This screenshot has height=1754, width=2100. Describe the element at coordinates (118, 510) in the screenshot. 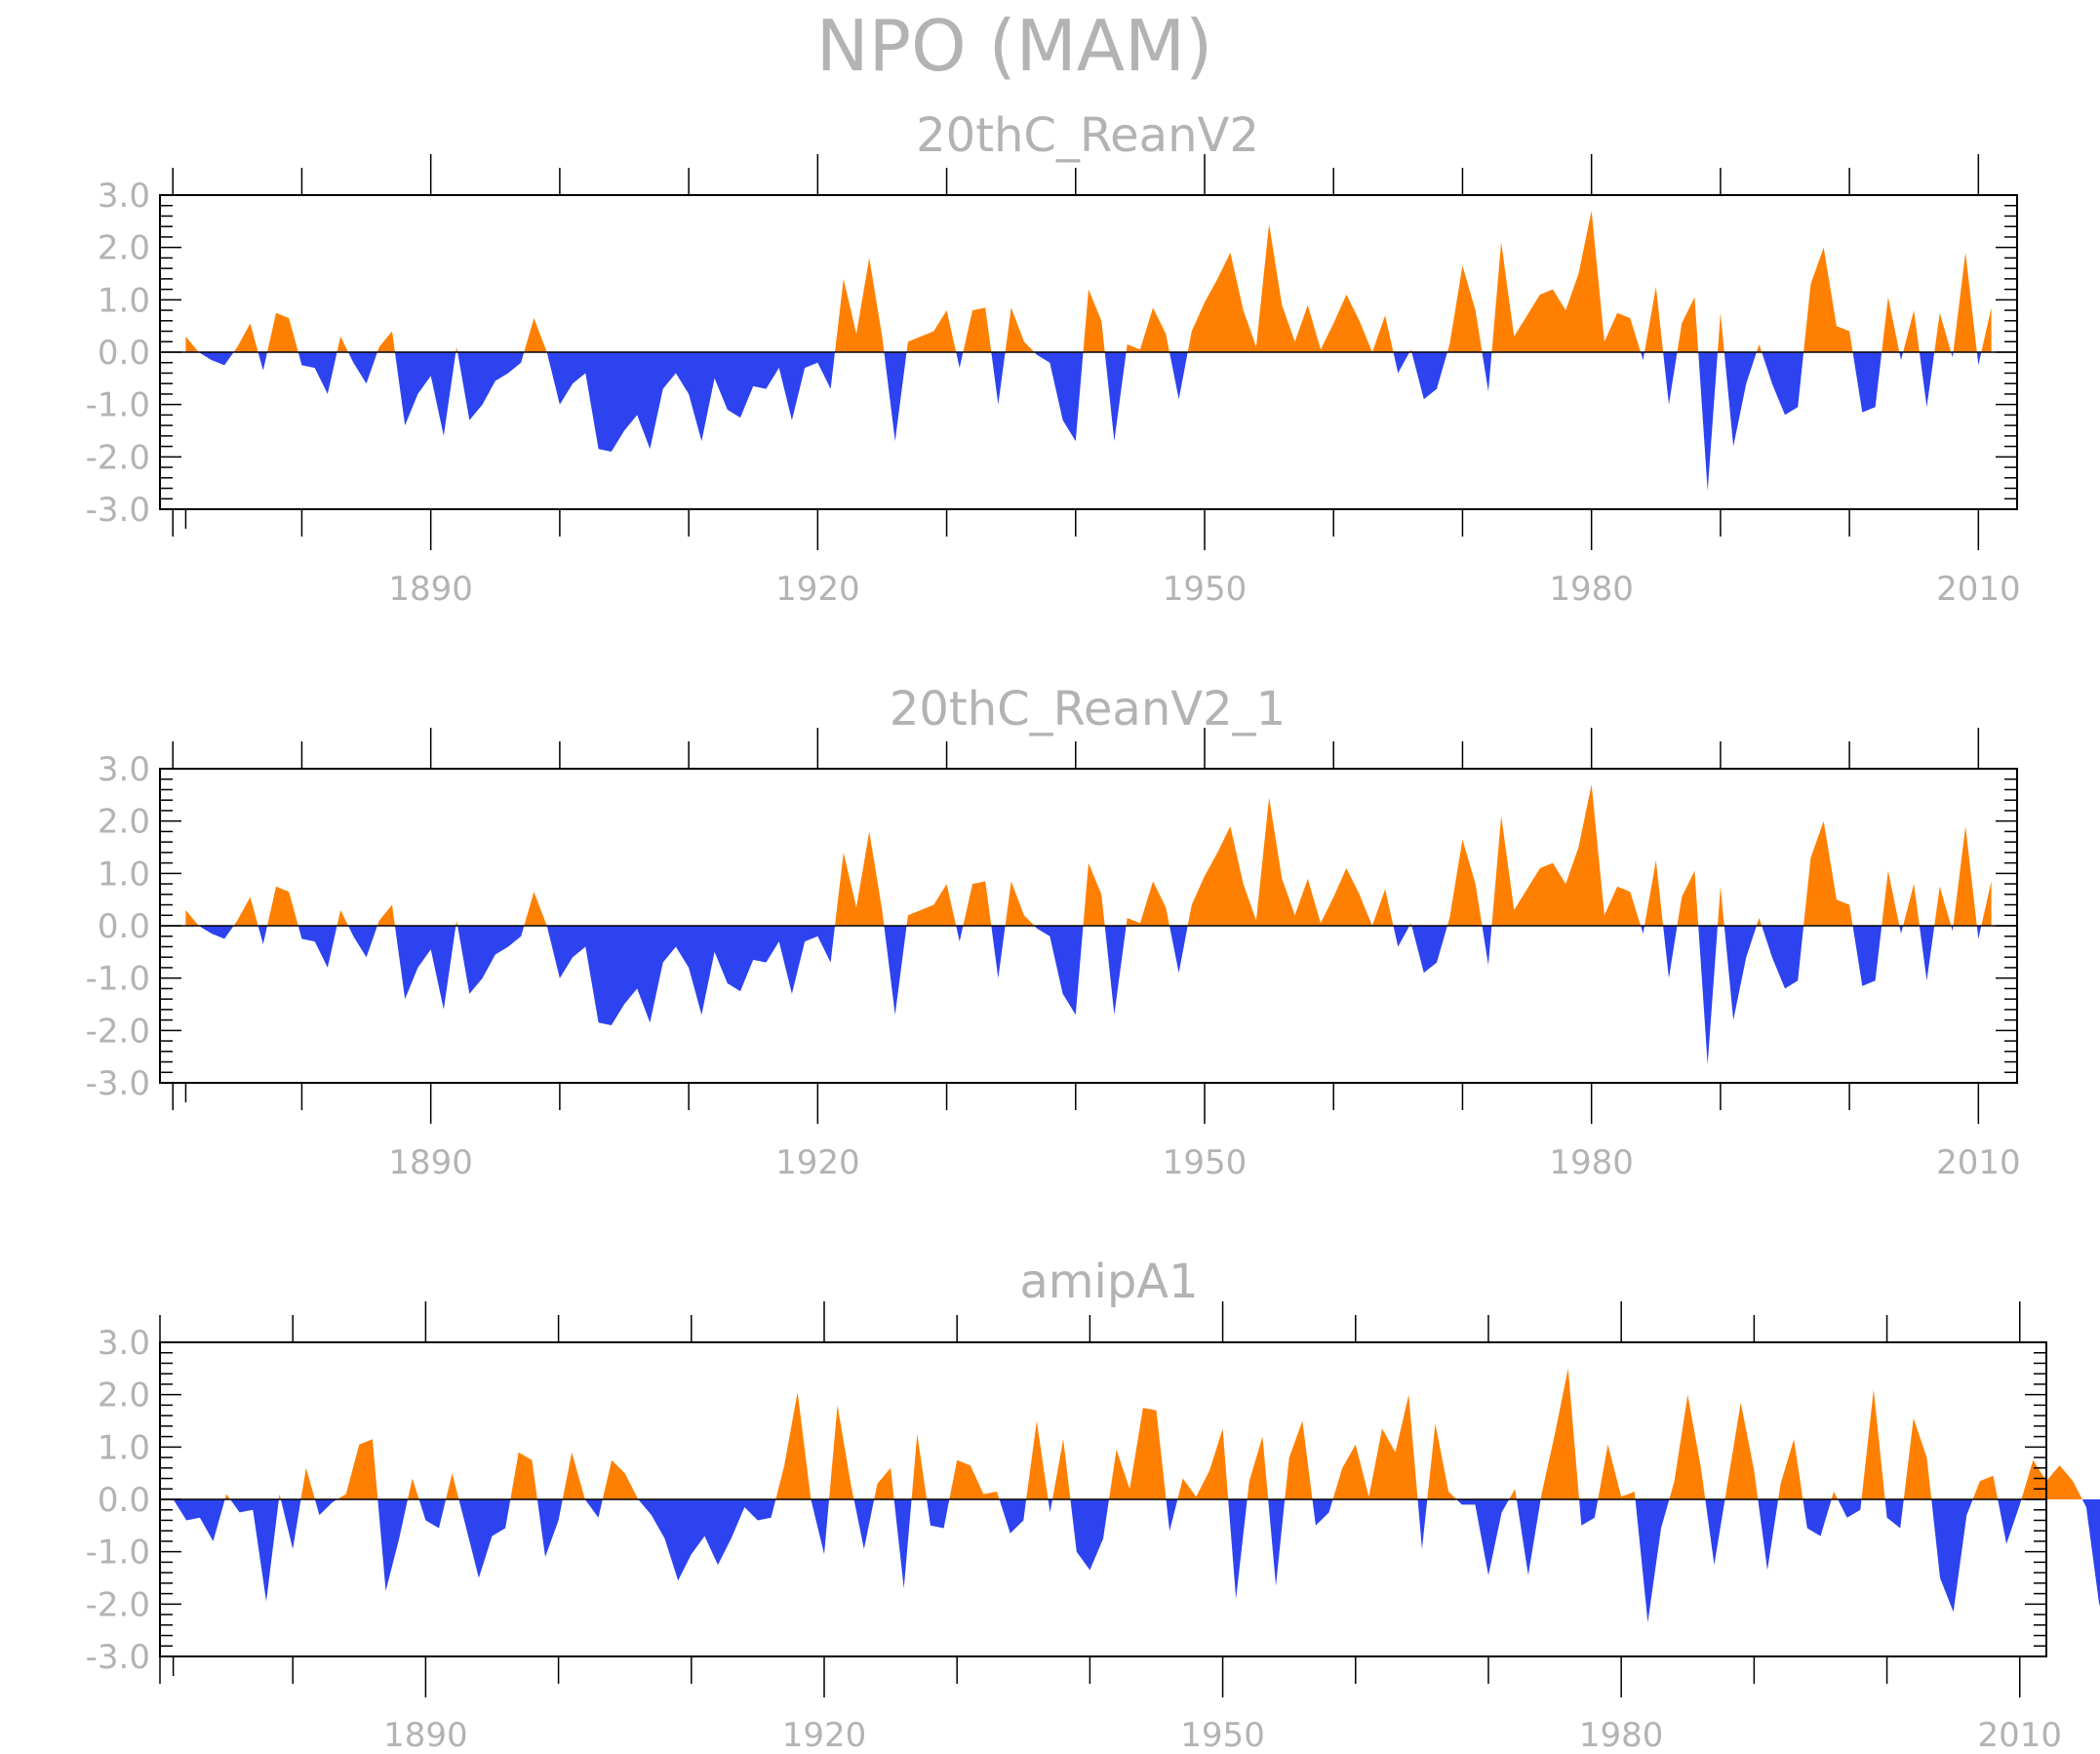

I see `panel-1-ytick-label: -3.0` at that location.